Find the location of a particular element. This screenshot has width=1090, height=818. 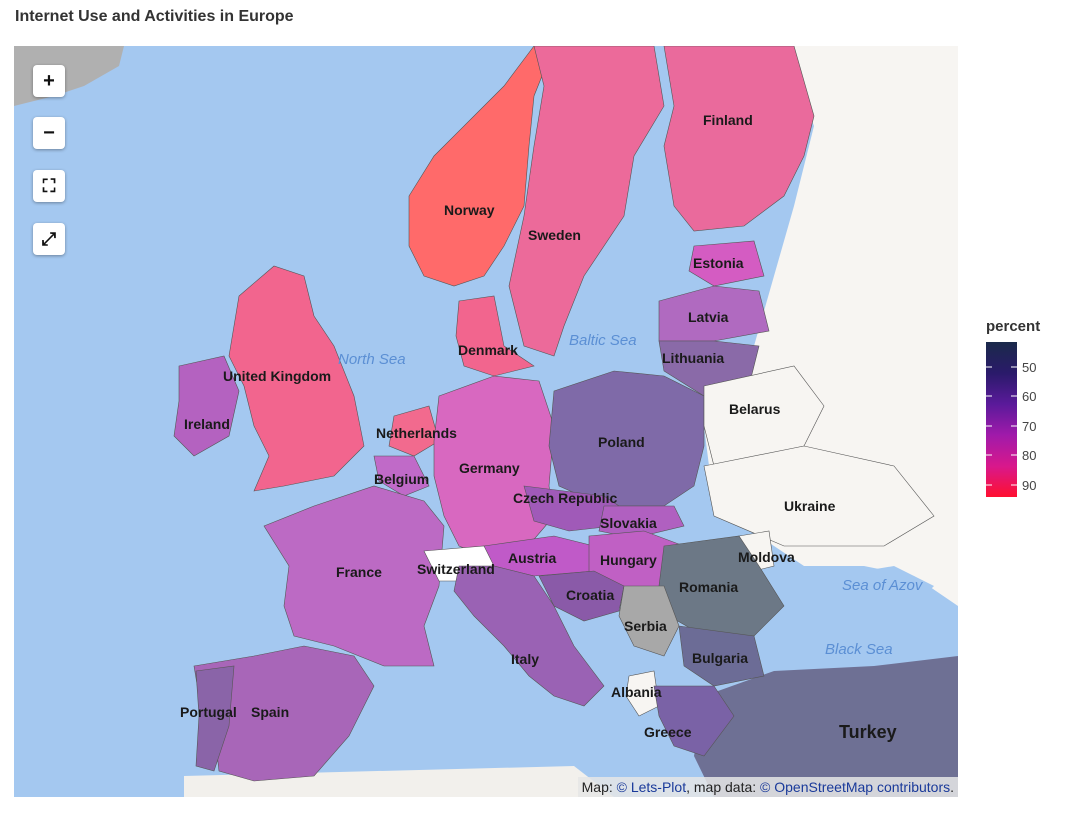

reset-view-button: ⤢ is located at coordinates (49, 239).